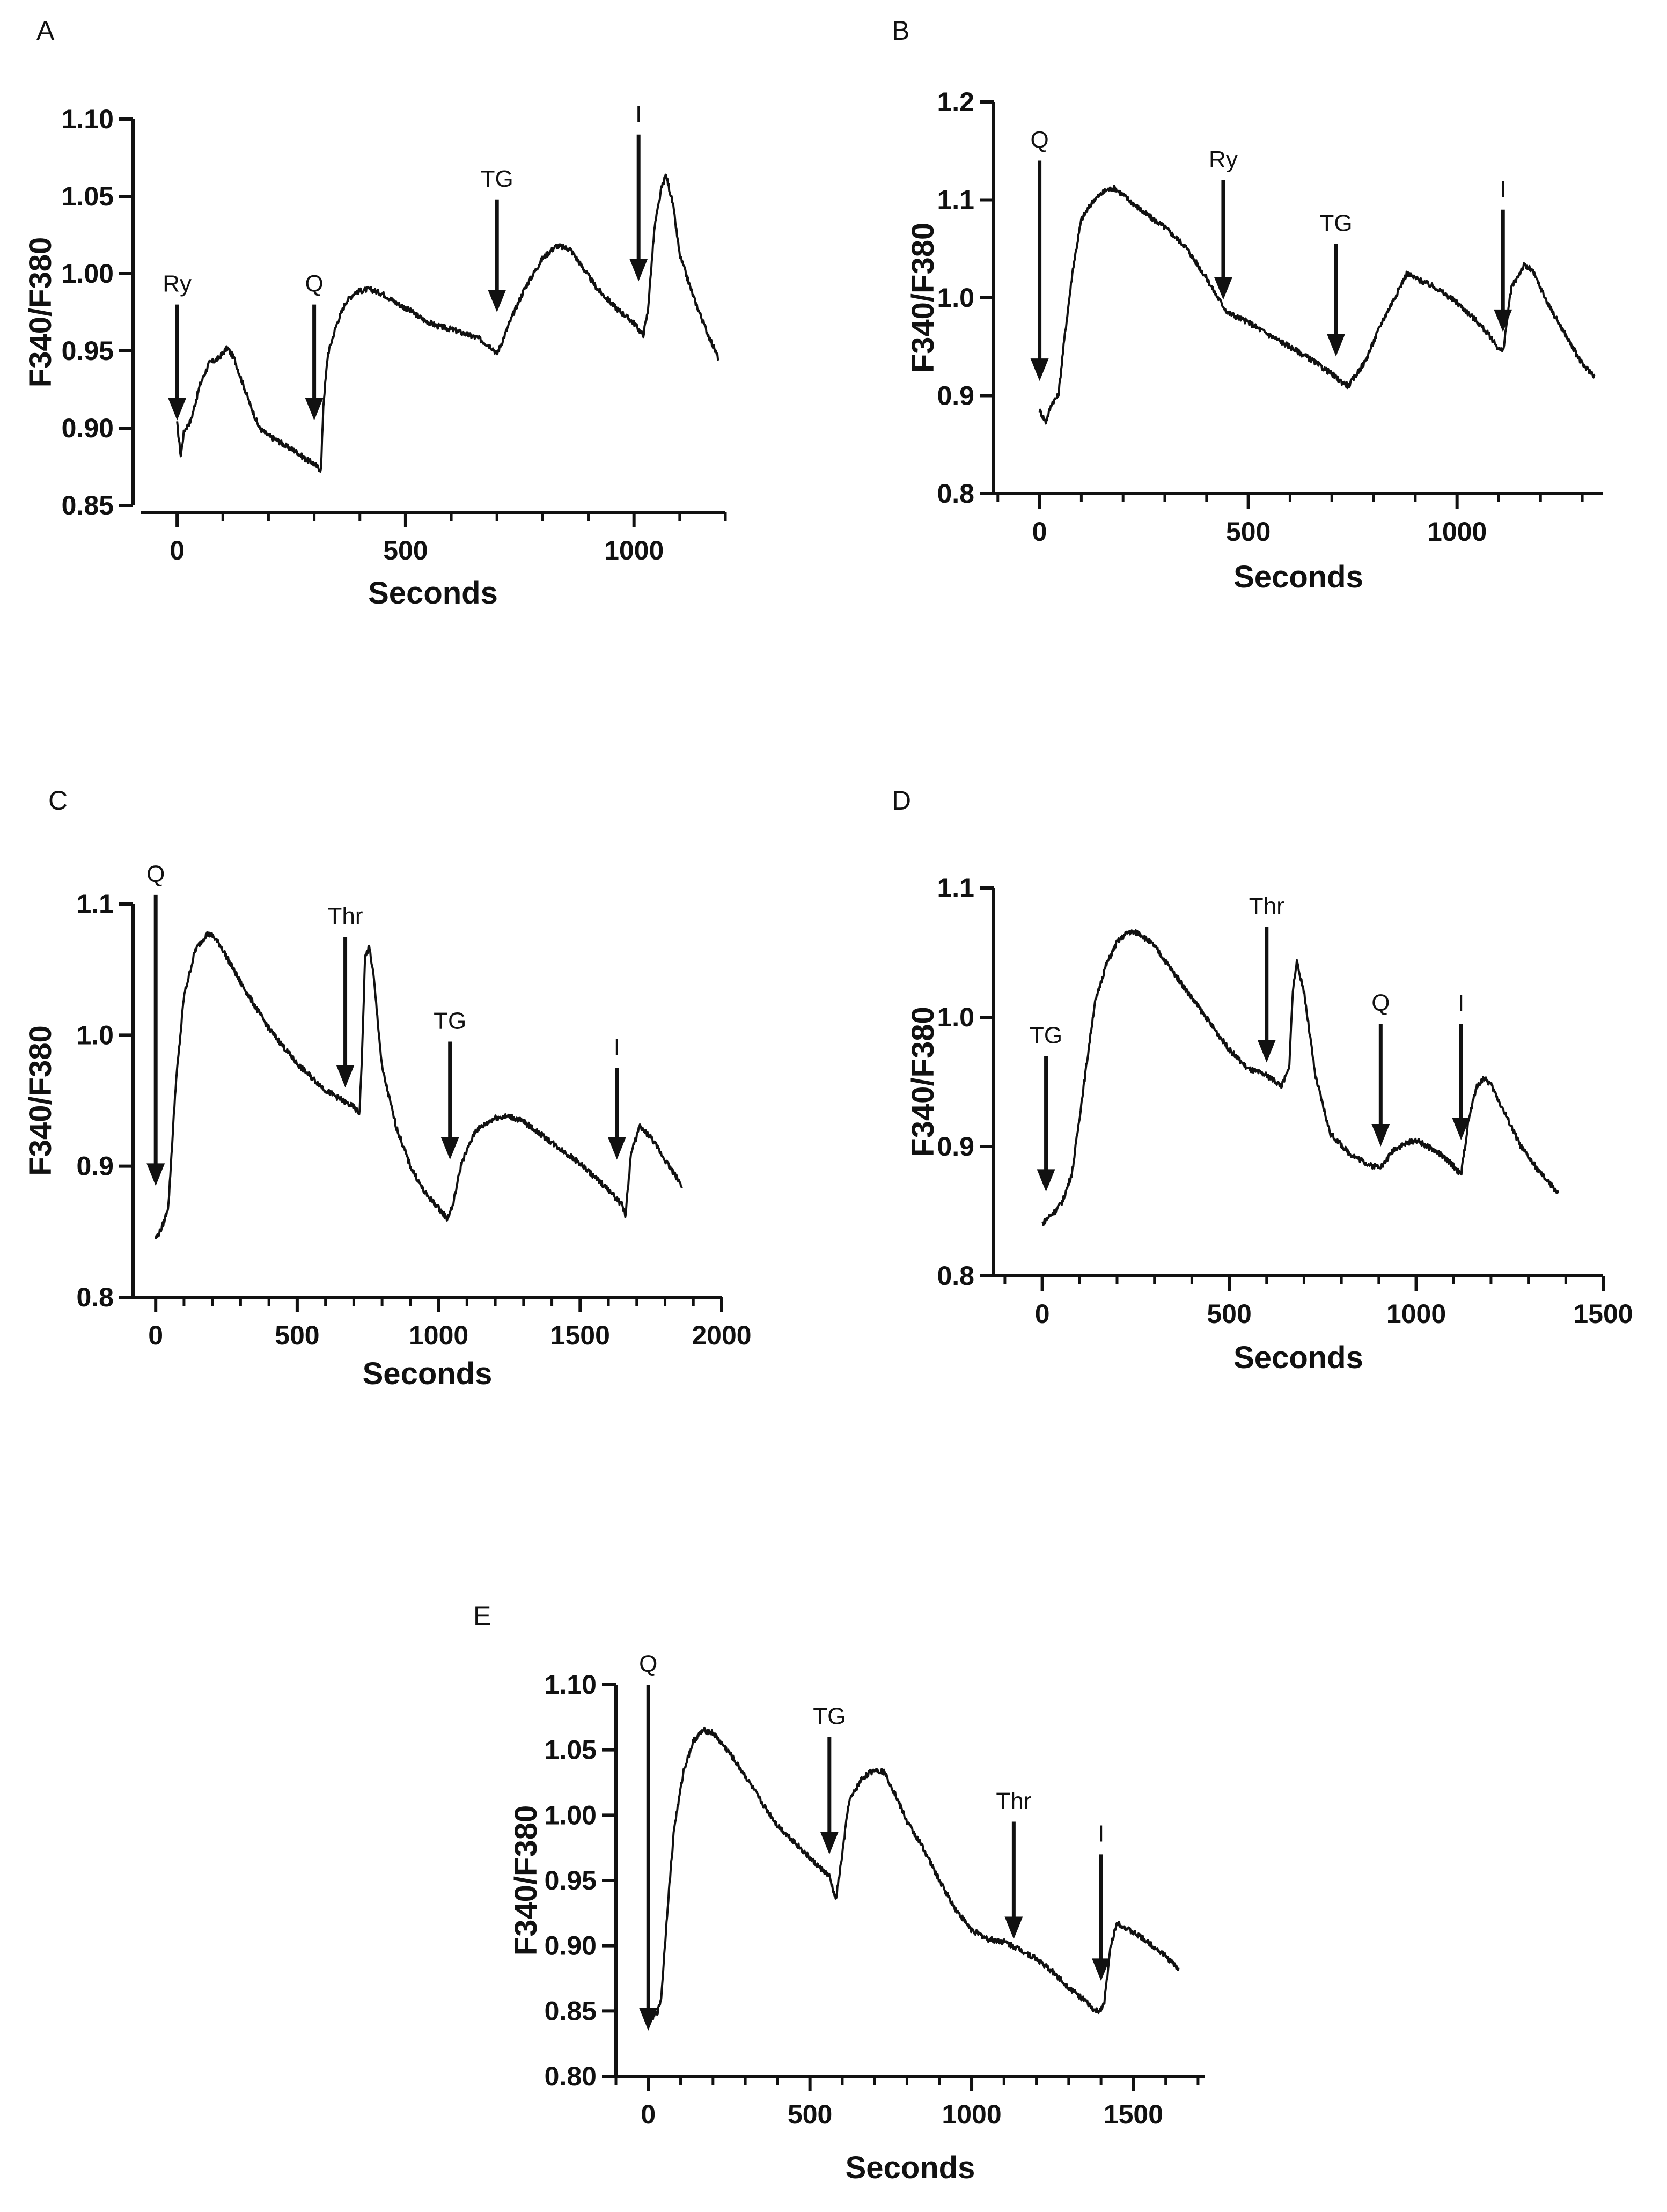  What do you see at coordinates (571, 2076) in the screenshot?
I see `y-tick-label: 0.80` at bounding box center [571, 2076].